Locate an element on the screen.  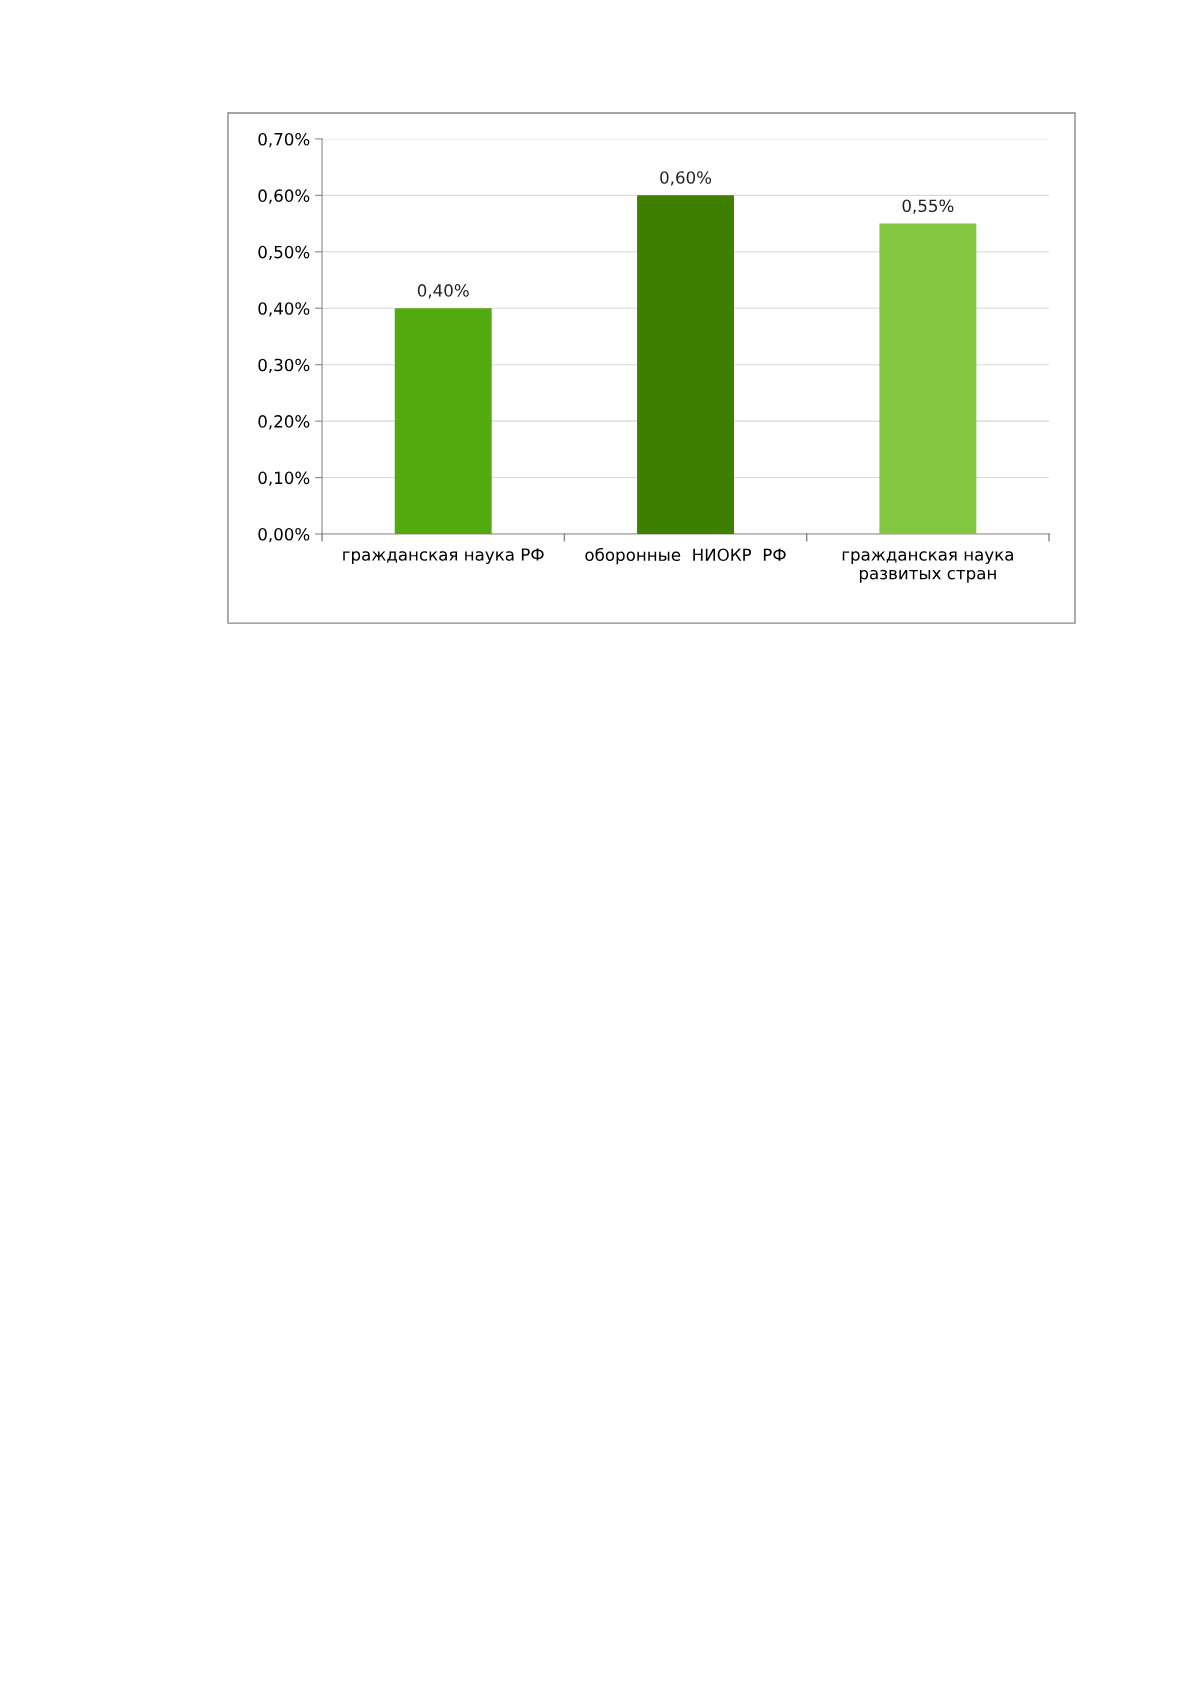
y-tick-label: 0,50% is located at coordinates (284, 253).